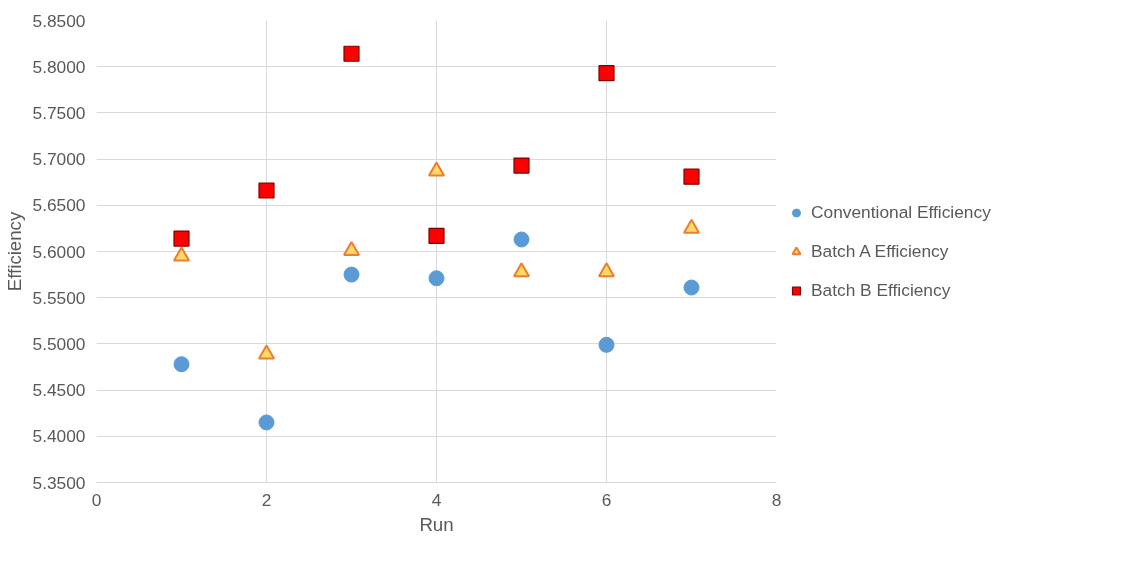 The height and width of the screenshot is (569, 1135). I want to click on y-tick-label: 5.4000, so click(59, 436).